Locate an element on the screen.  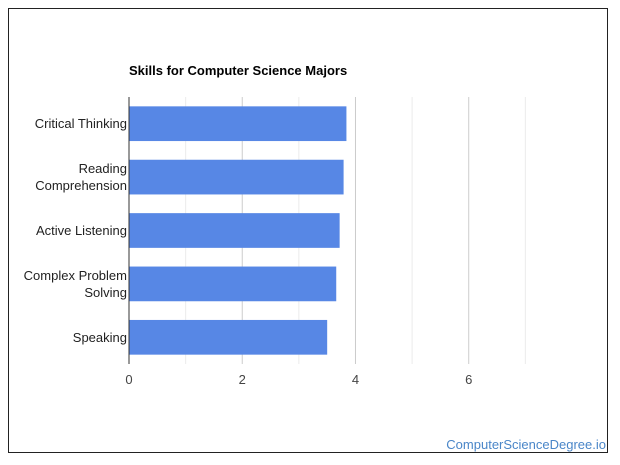
source-credit-link: ComputerScienceDegree.io is located at coordinates (526, 444).